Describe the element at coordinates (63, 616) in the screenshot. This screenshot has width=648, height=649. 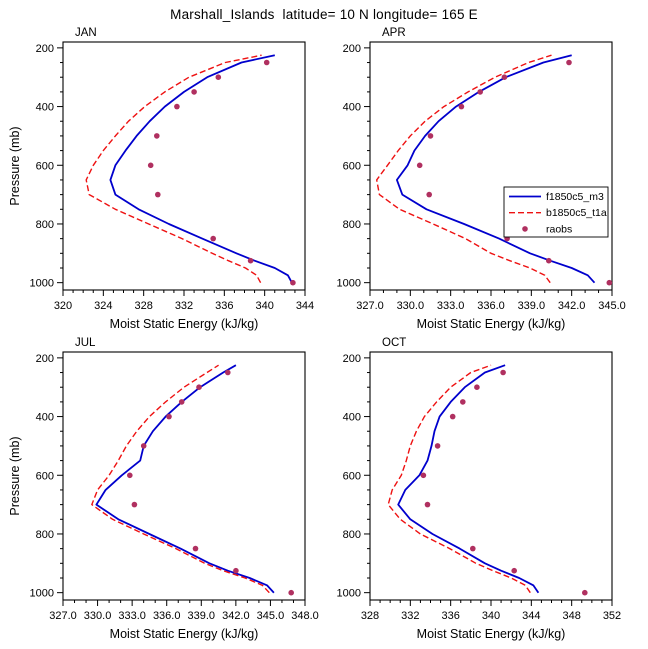
I see `x-tick-label: 327.0` at that location.